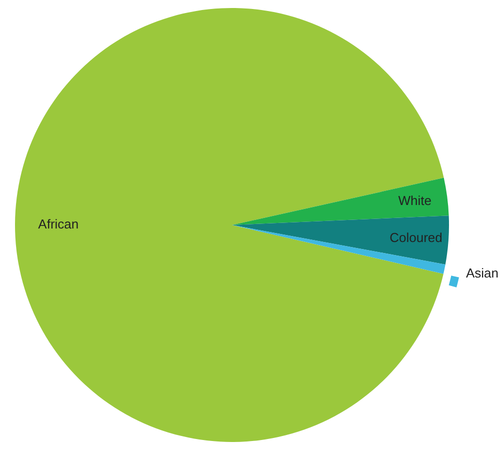  I want to click on slice-label: Coloured, so click(416, 237).